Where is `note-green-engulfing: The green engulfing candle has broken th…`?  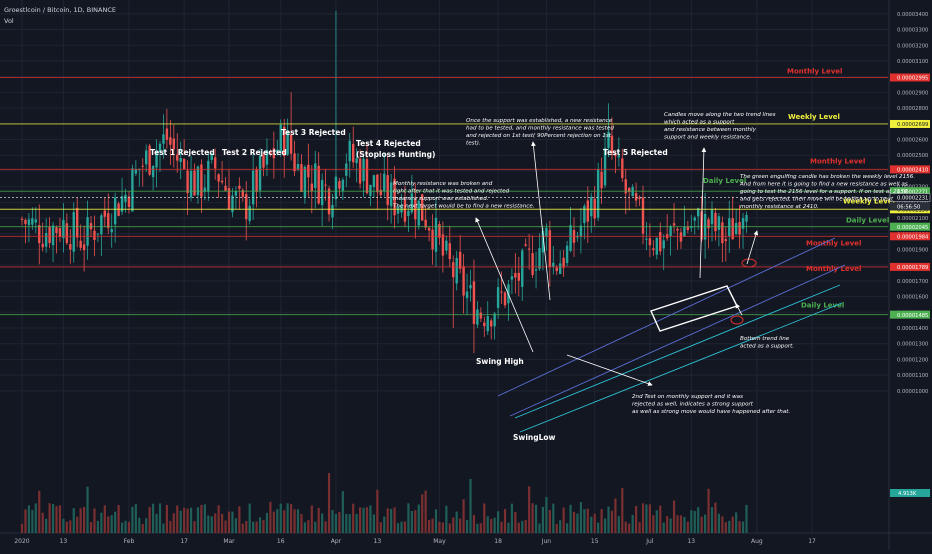
note-green-engulfing: The green engulfing candle has broken th… is located at coordinates (827, 177).